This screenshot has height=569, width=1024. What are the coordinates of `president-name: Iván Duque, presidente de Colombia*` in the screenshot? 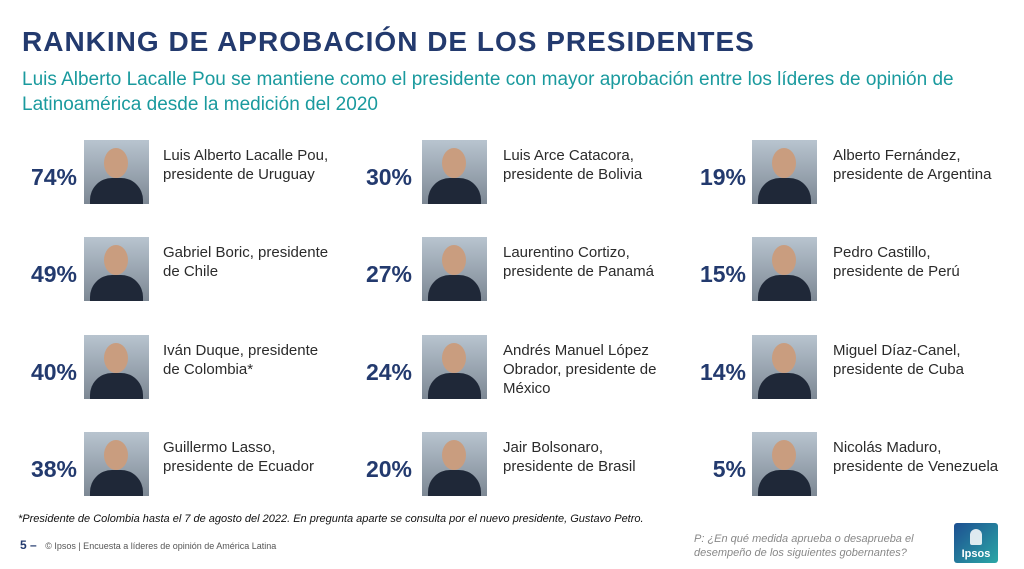 It's located at (241, 360).